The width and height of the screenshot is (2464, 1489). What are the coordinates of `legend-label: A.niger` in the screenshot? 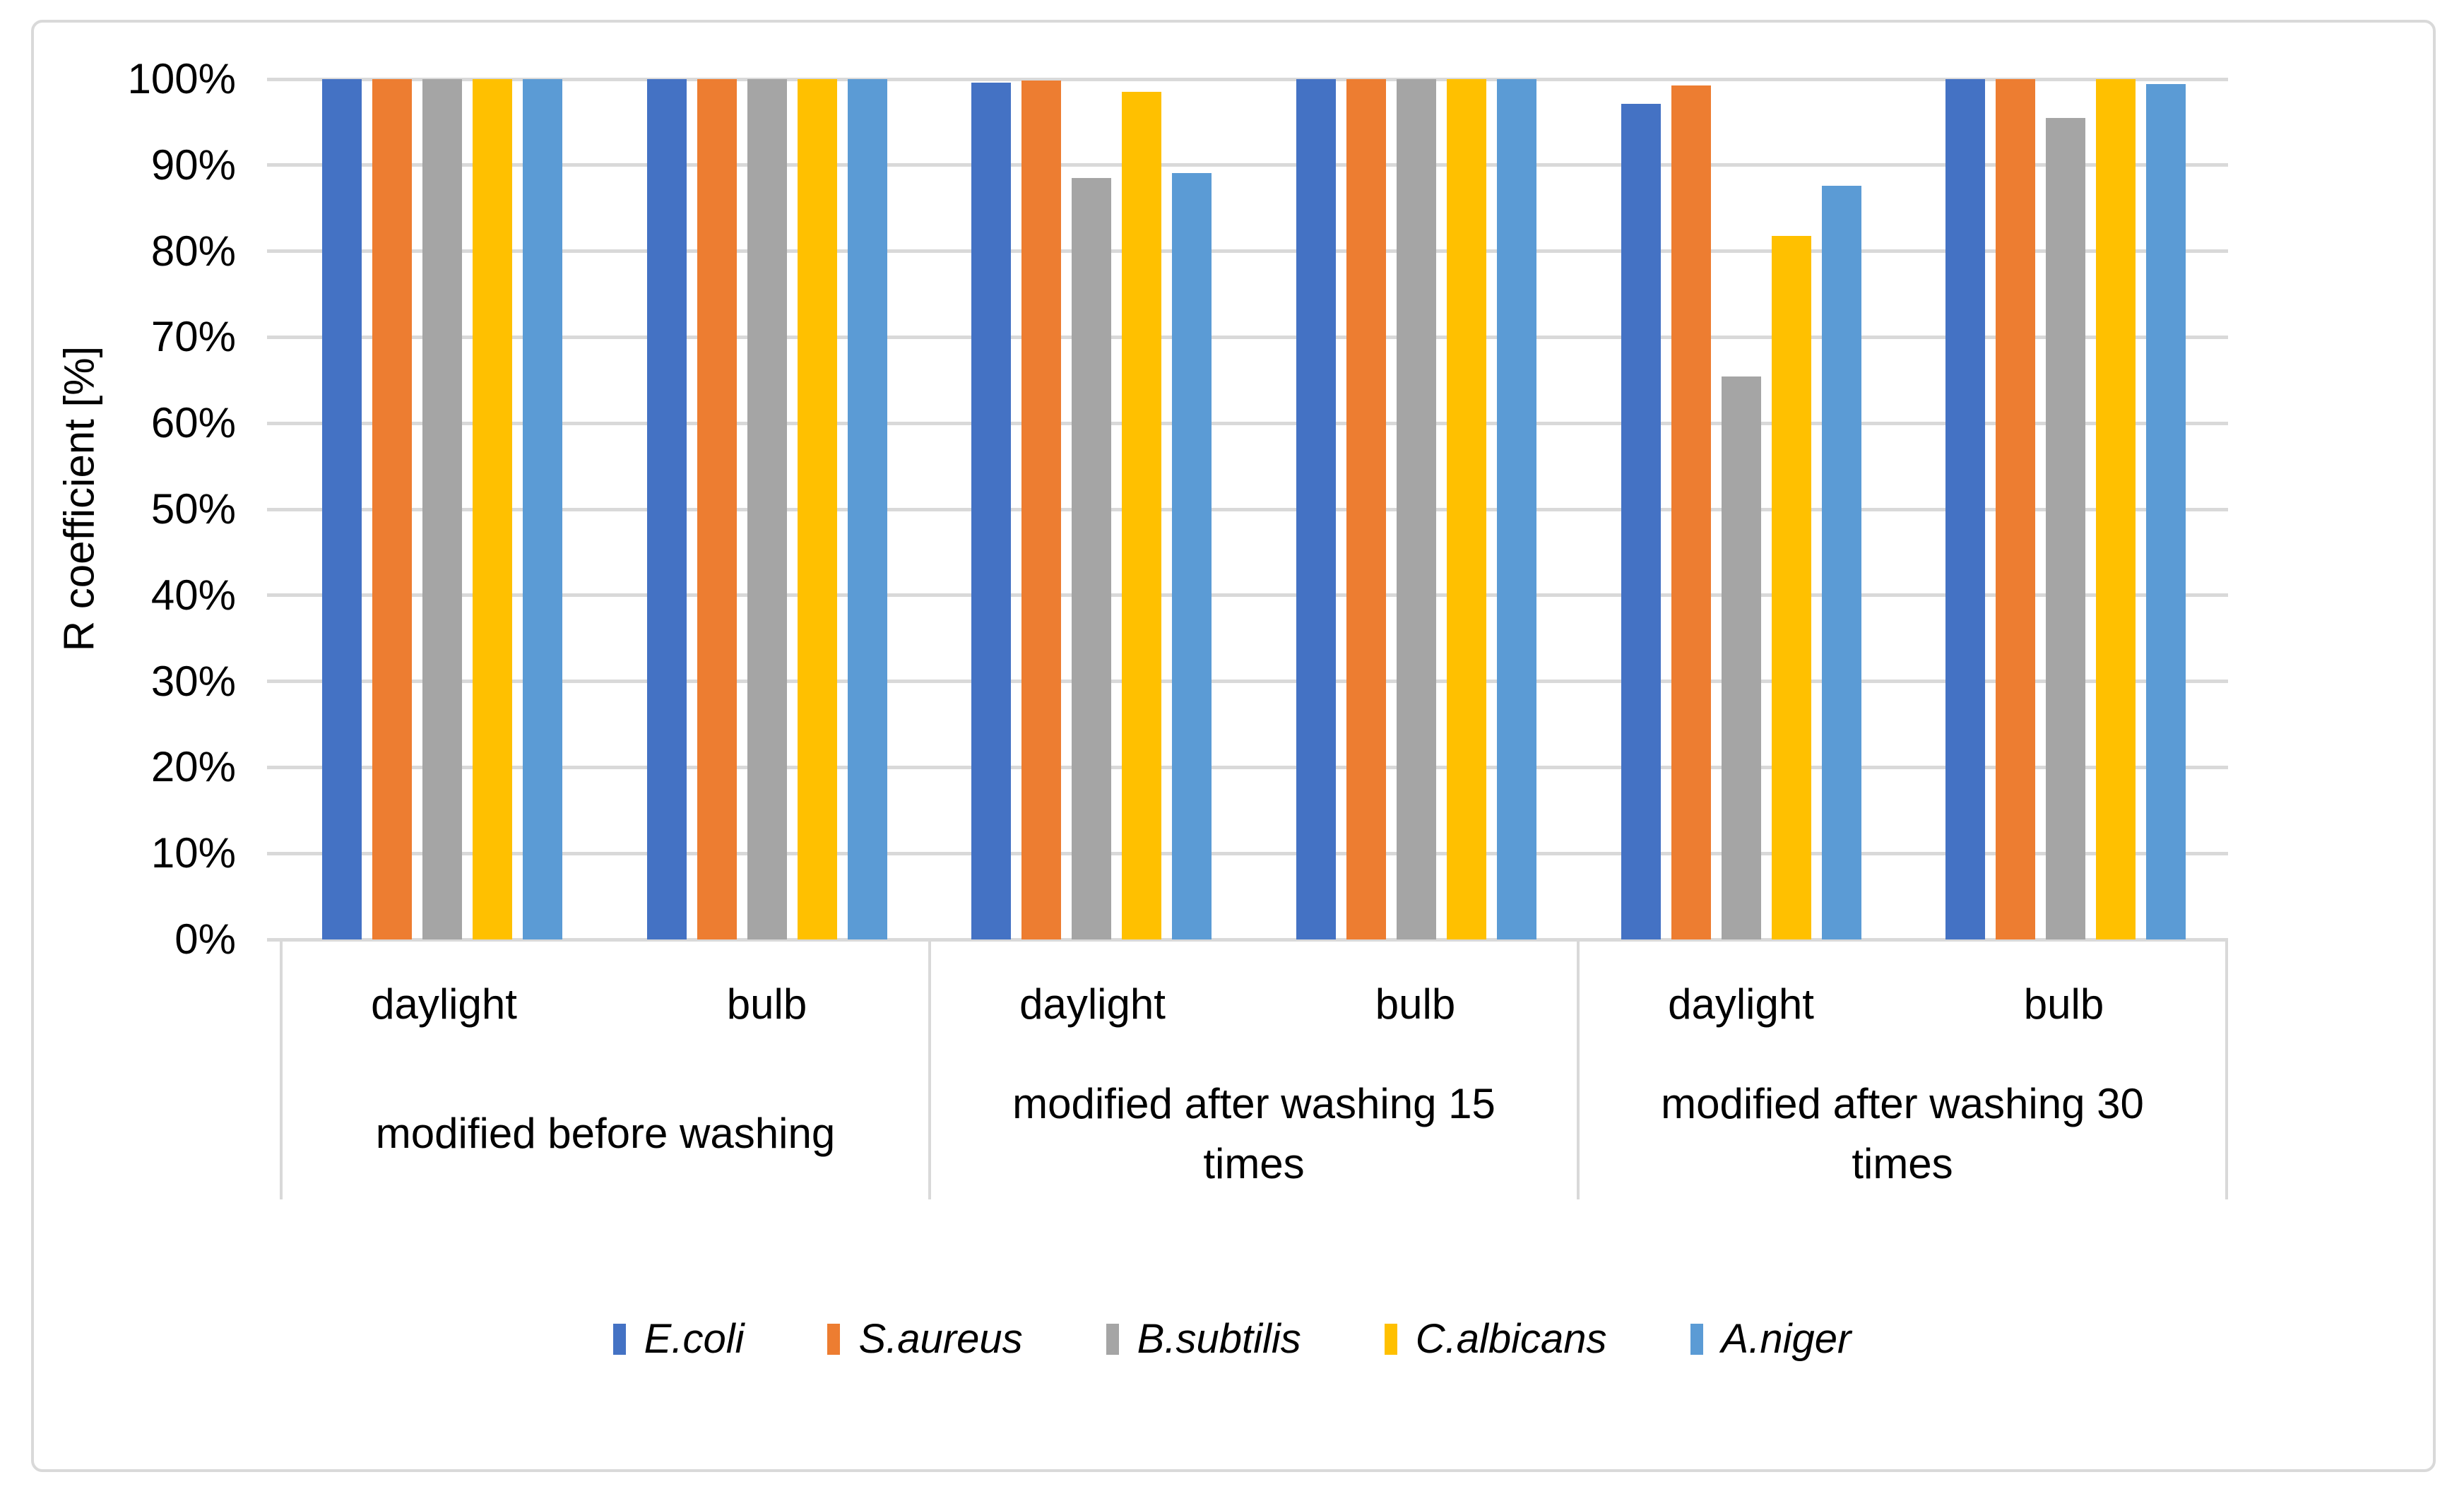 It's located at (1786, 1339).